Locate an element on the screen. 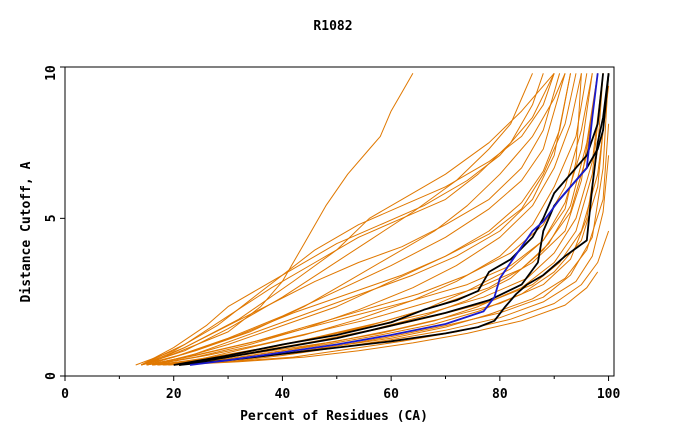  y-tick-label-5: 5 is located at coordinates (51, 218).